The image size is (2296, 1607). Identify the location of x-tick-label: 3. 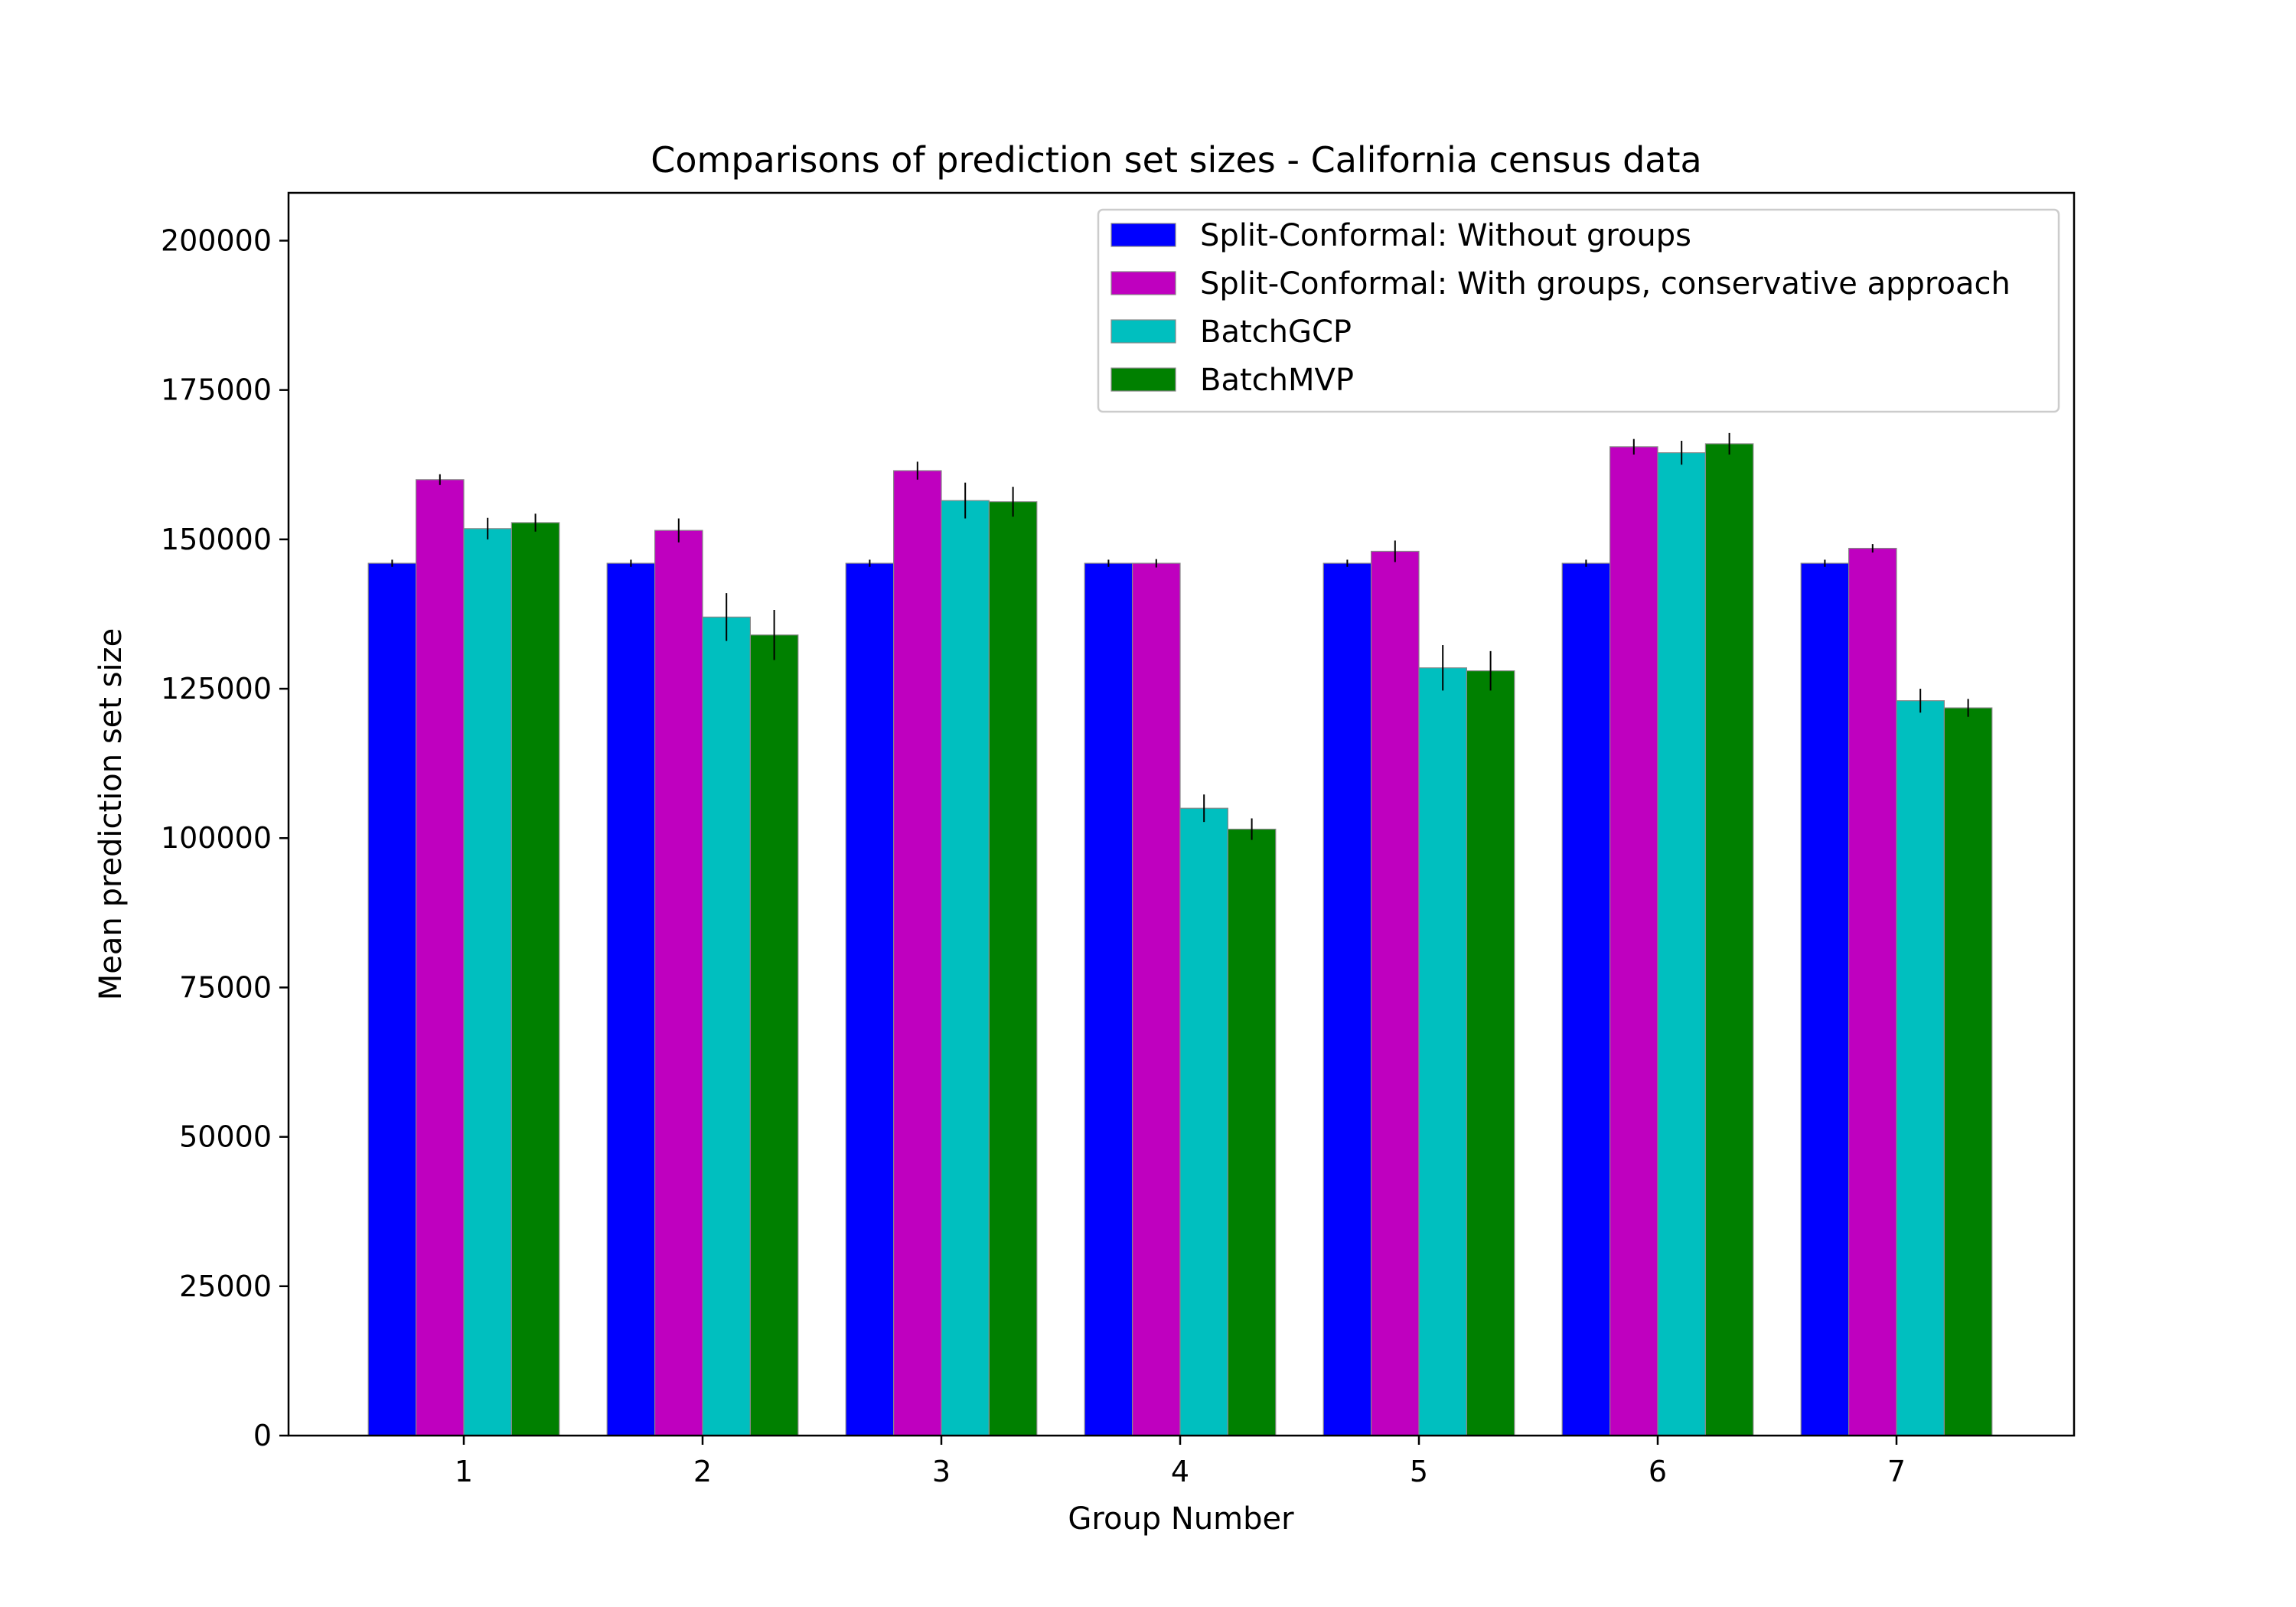
(941, 1471).